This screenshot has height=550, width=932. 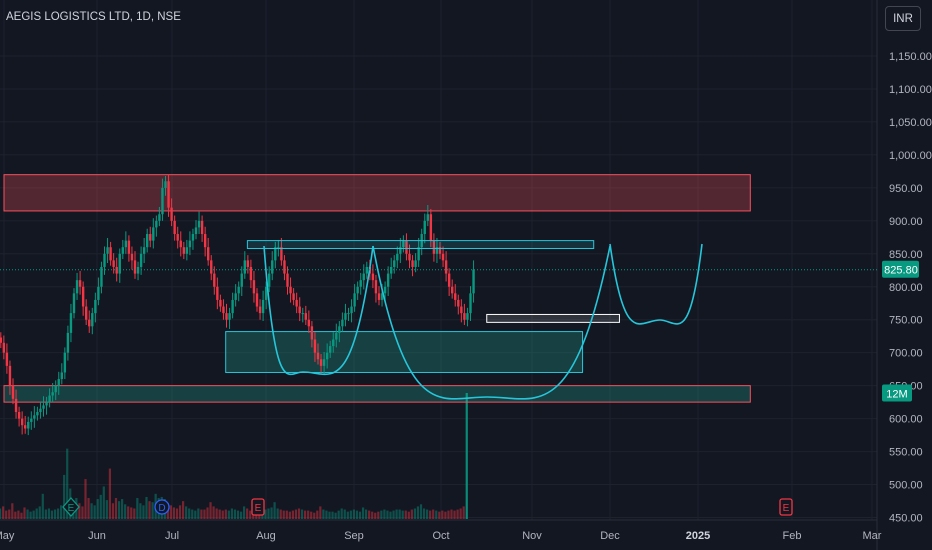 What do you see at coordinates (553, 318) in the screenshot?
I see `handle-box` at bounding box center [553, 318].